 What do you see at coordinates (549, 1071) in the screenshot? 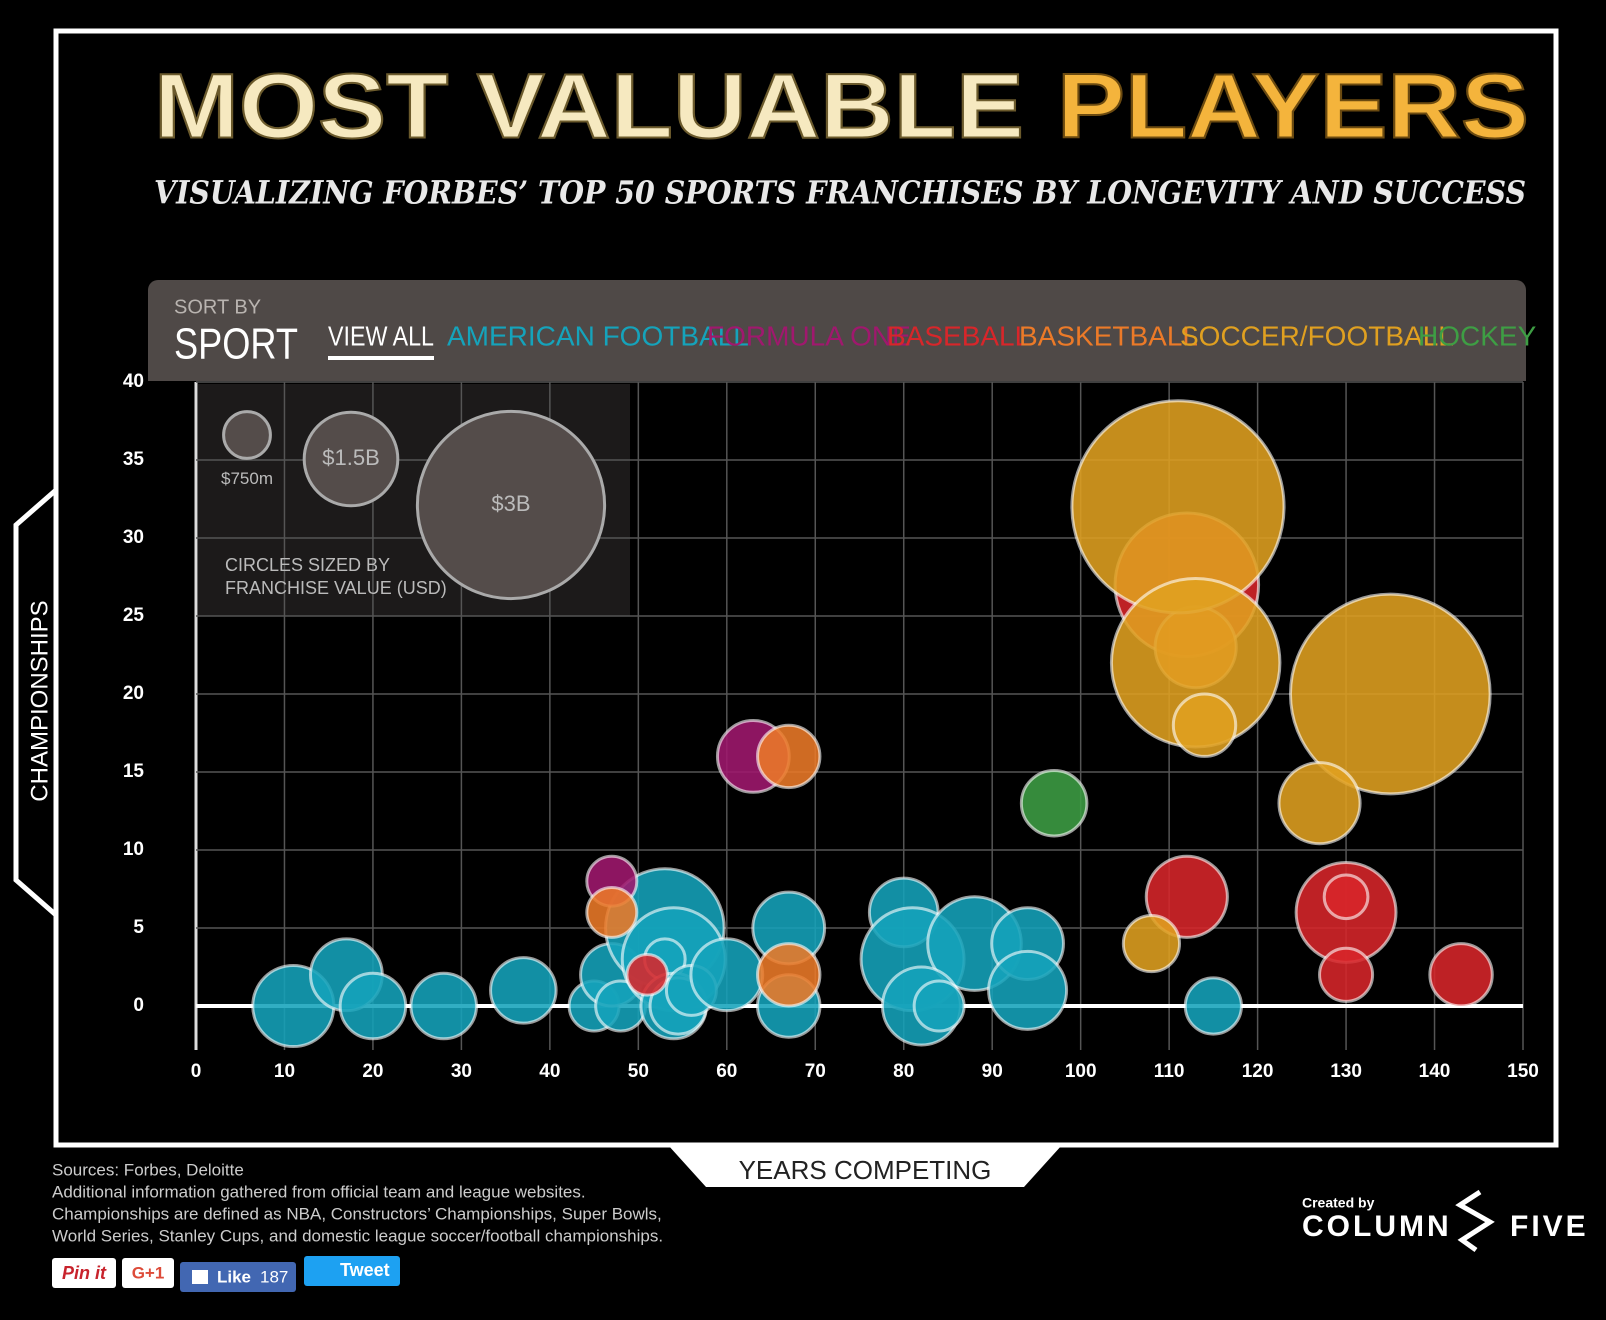
I see `x-tick-label: 40` at bounding box center [549, 1071].